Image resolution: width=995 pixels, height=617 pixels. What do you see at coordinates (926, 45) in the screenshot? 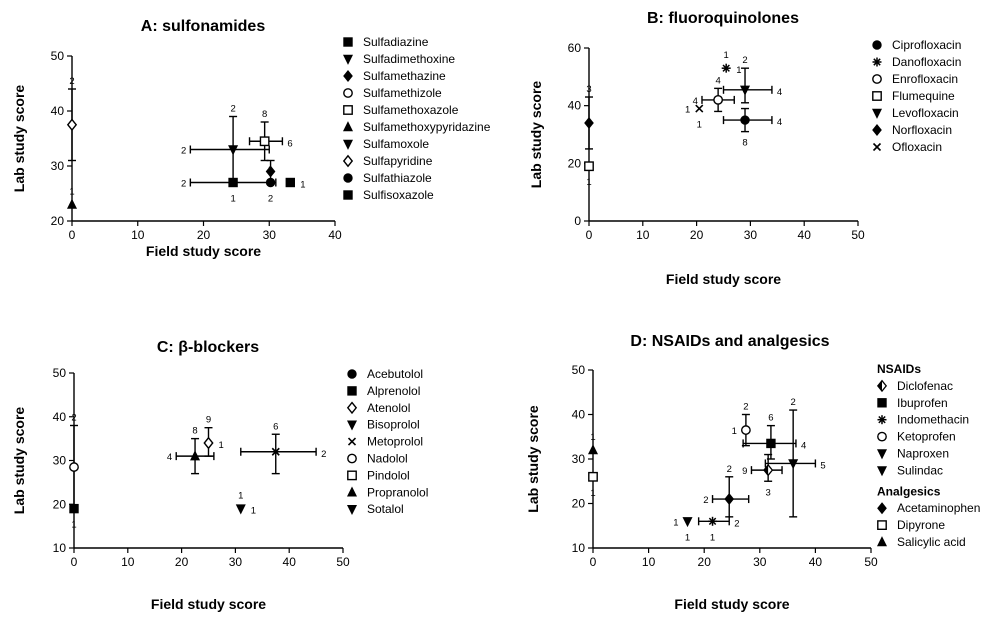
I see `legend-entry: Ciprofloxacin` at bounding box center [926, 45].